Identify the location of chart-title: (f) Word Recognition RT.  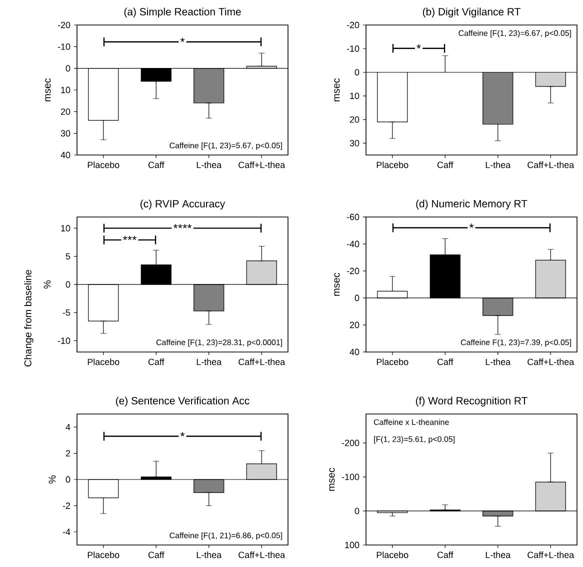
(472, 401).